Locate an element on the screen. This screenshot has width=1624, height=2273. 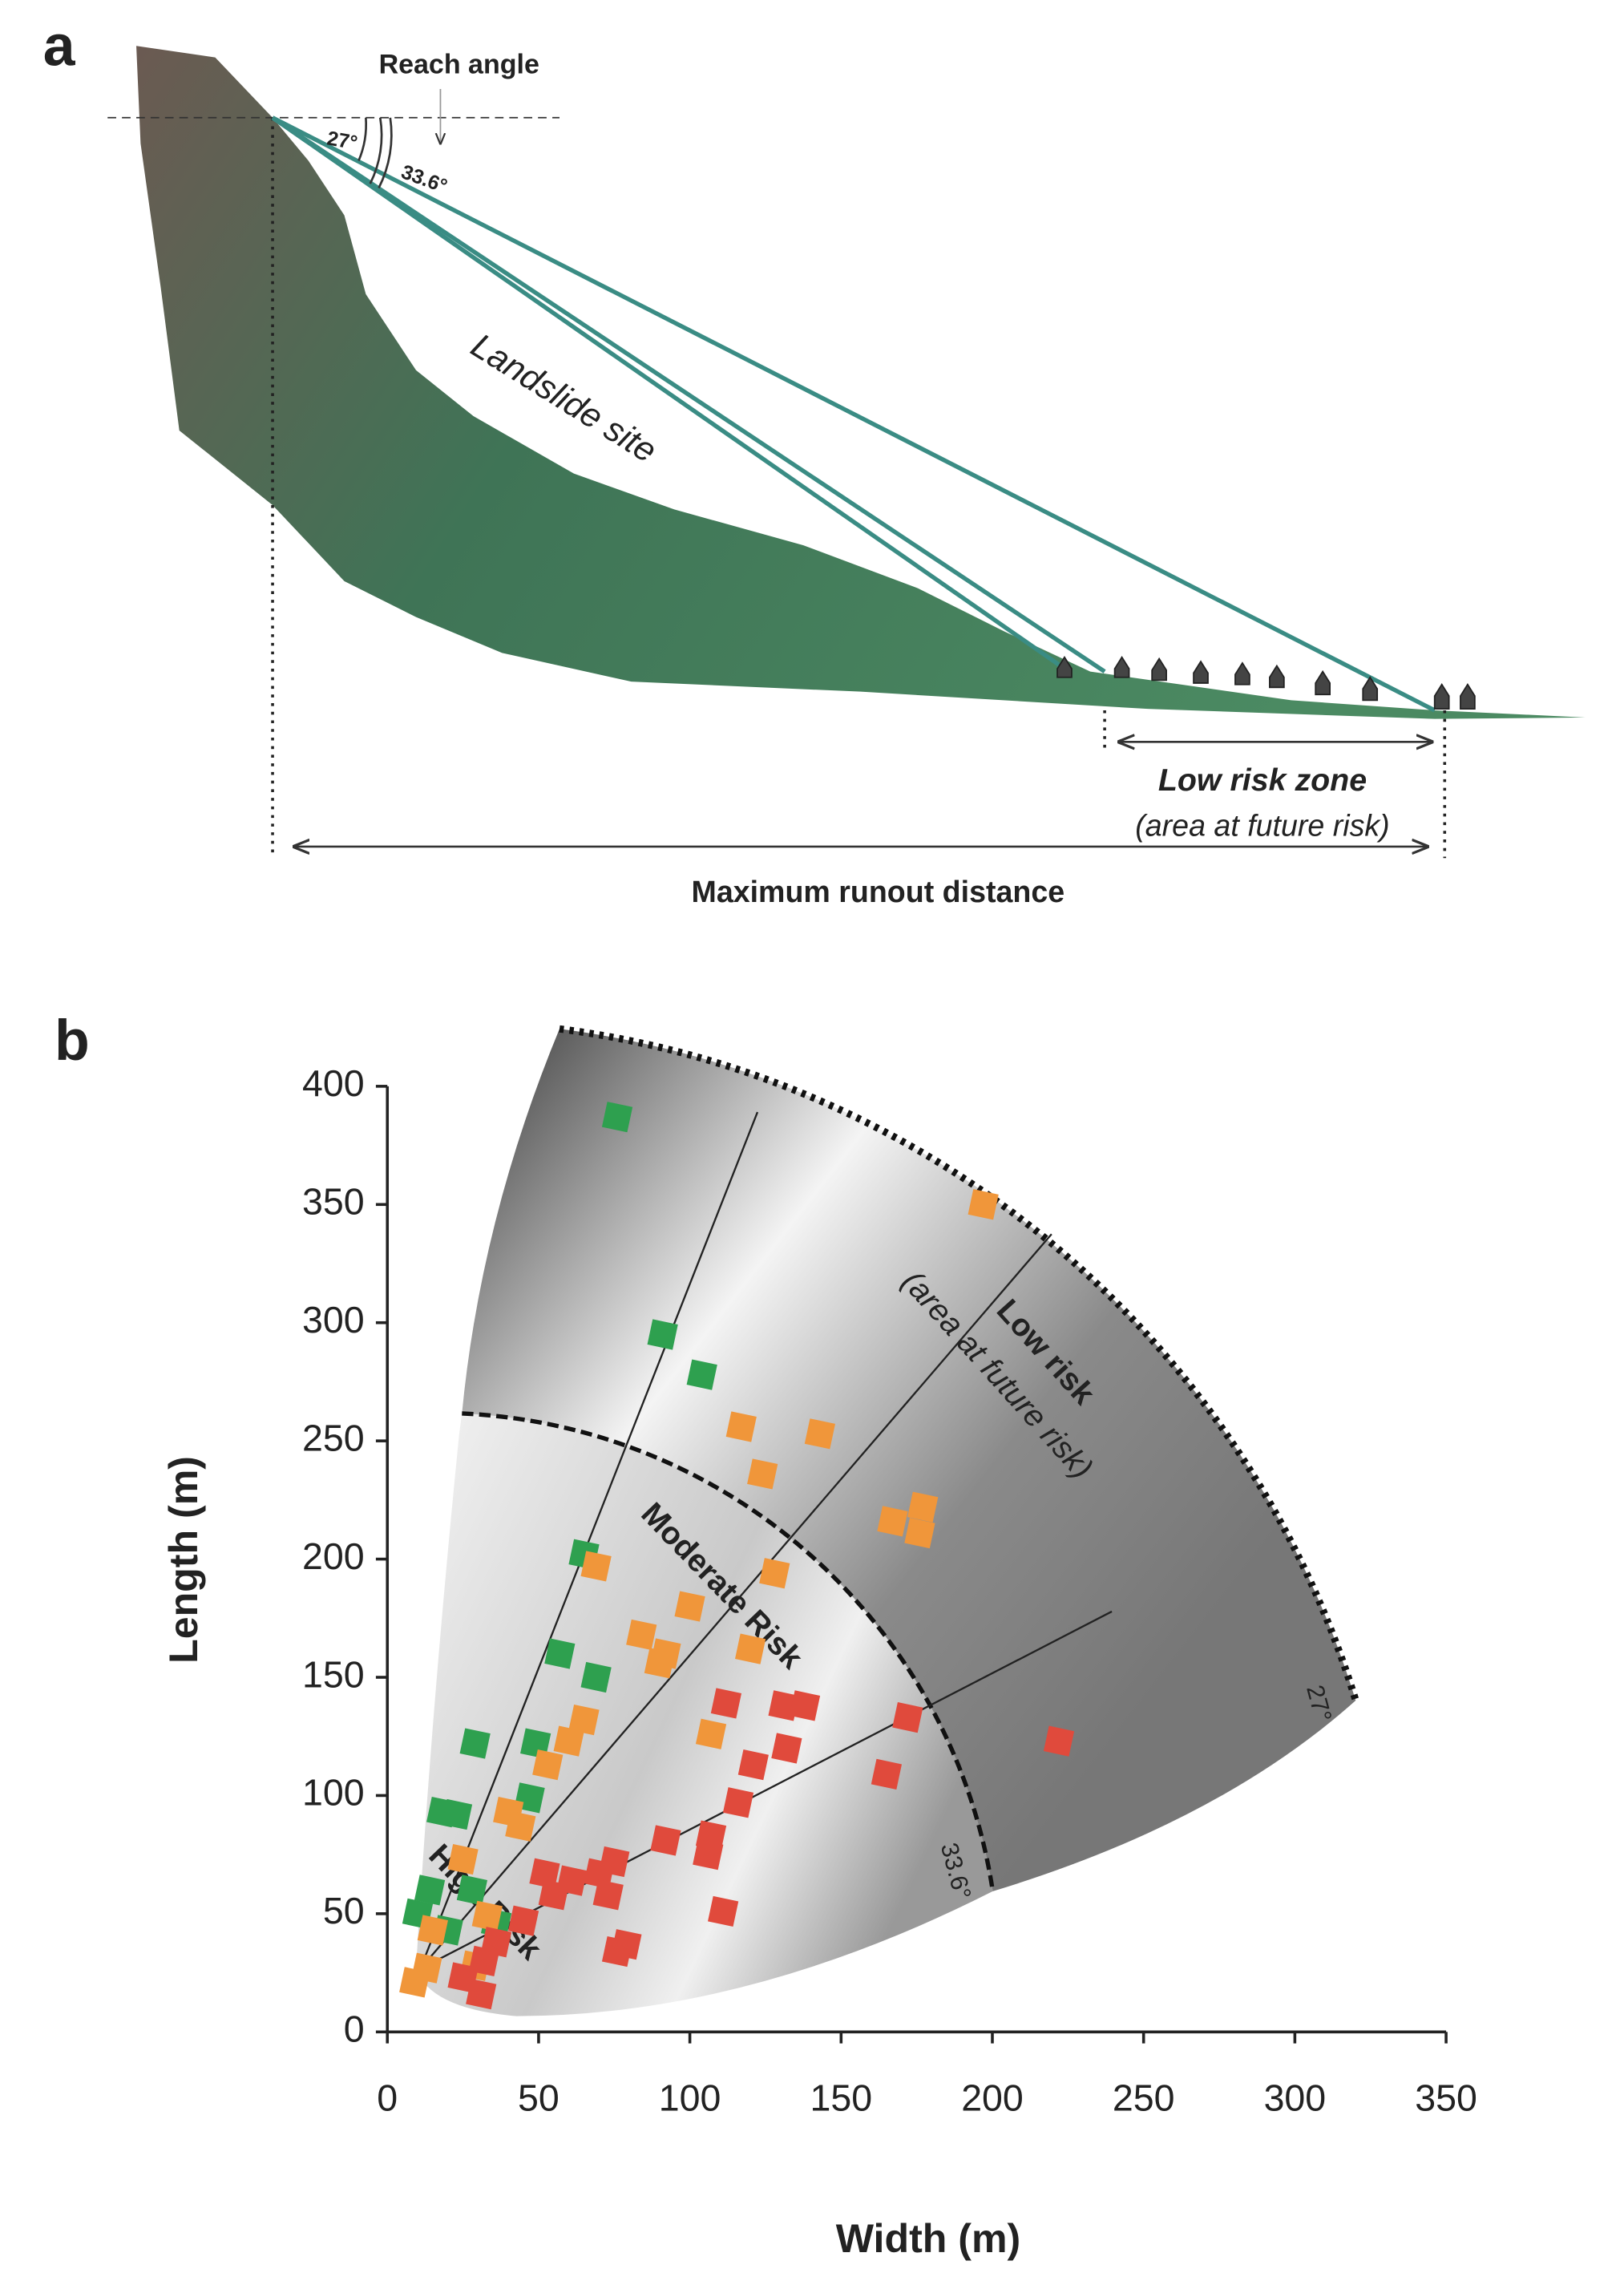
x-tick-label: 150 is located at coordinates (841, 2098).